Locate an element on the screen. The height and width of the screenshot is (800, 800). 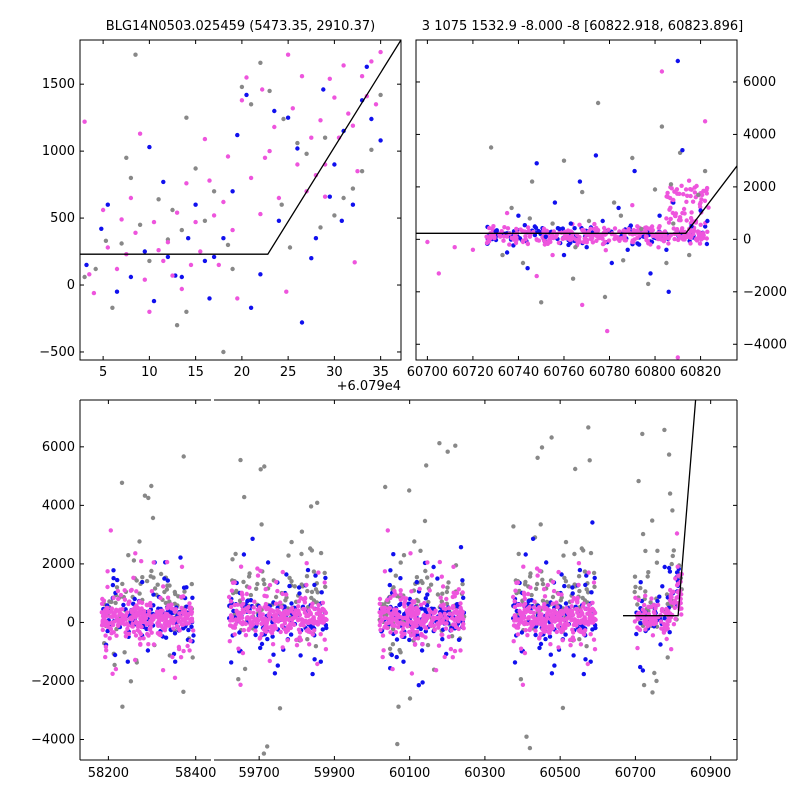
y-tick-label: 500 is located at coordinates (62, 218).